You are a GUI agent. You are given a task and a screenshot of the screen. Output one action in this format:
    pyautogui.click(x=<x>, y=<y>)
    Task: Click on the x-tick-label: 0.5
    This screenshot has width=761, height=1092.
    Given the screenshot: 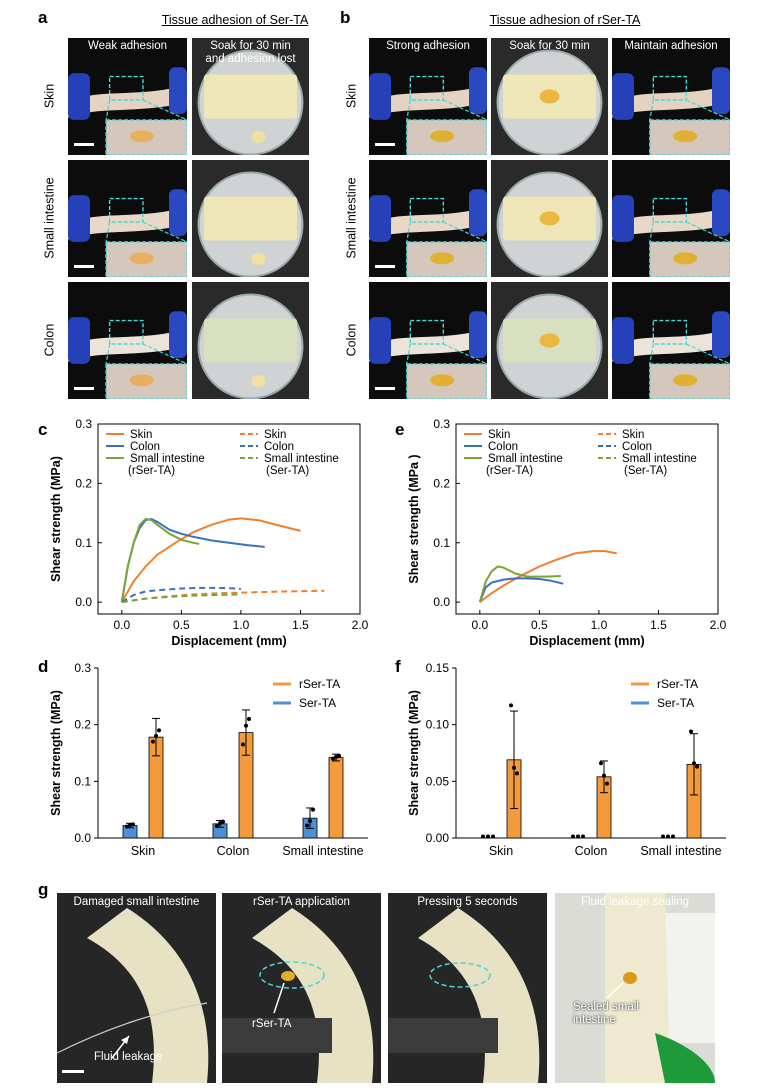 What is the action you would take?
    pyautogui.click(x=539, y=625)
    